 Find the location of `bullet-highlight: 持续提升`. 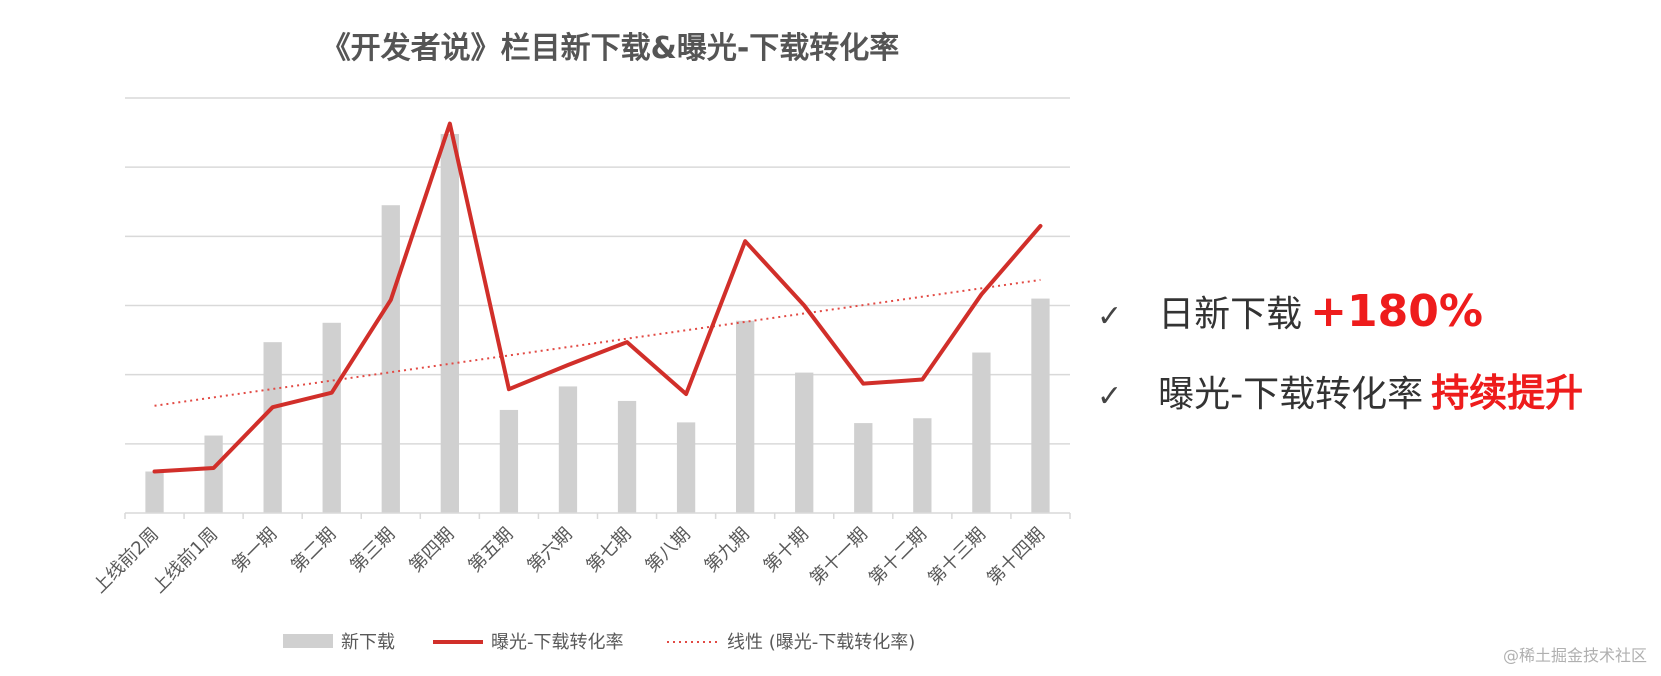

bullet-highlight: 持续提升 is located at coordinates (1507, 393).